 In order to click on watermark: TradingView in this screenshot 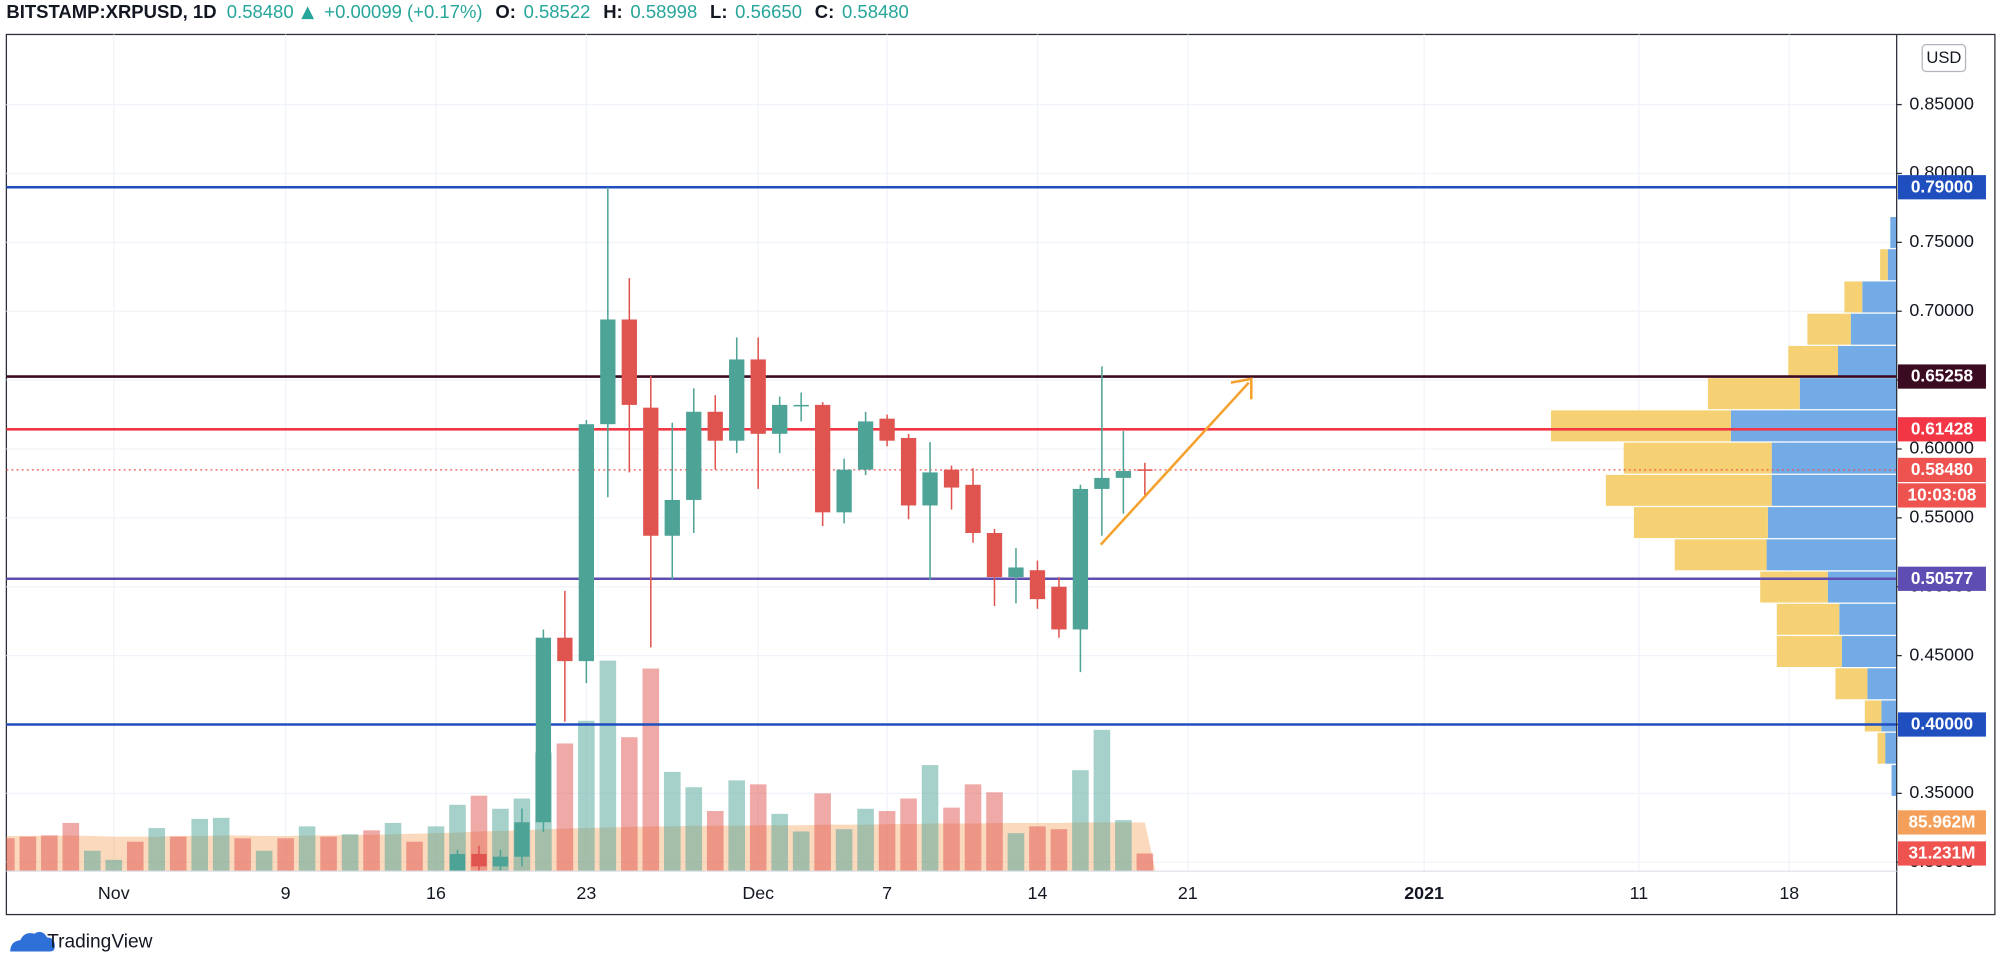, I will do `click(81, 942)`.